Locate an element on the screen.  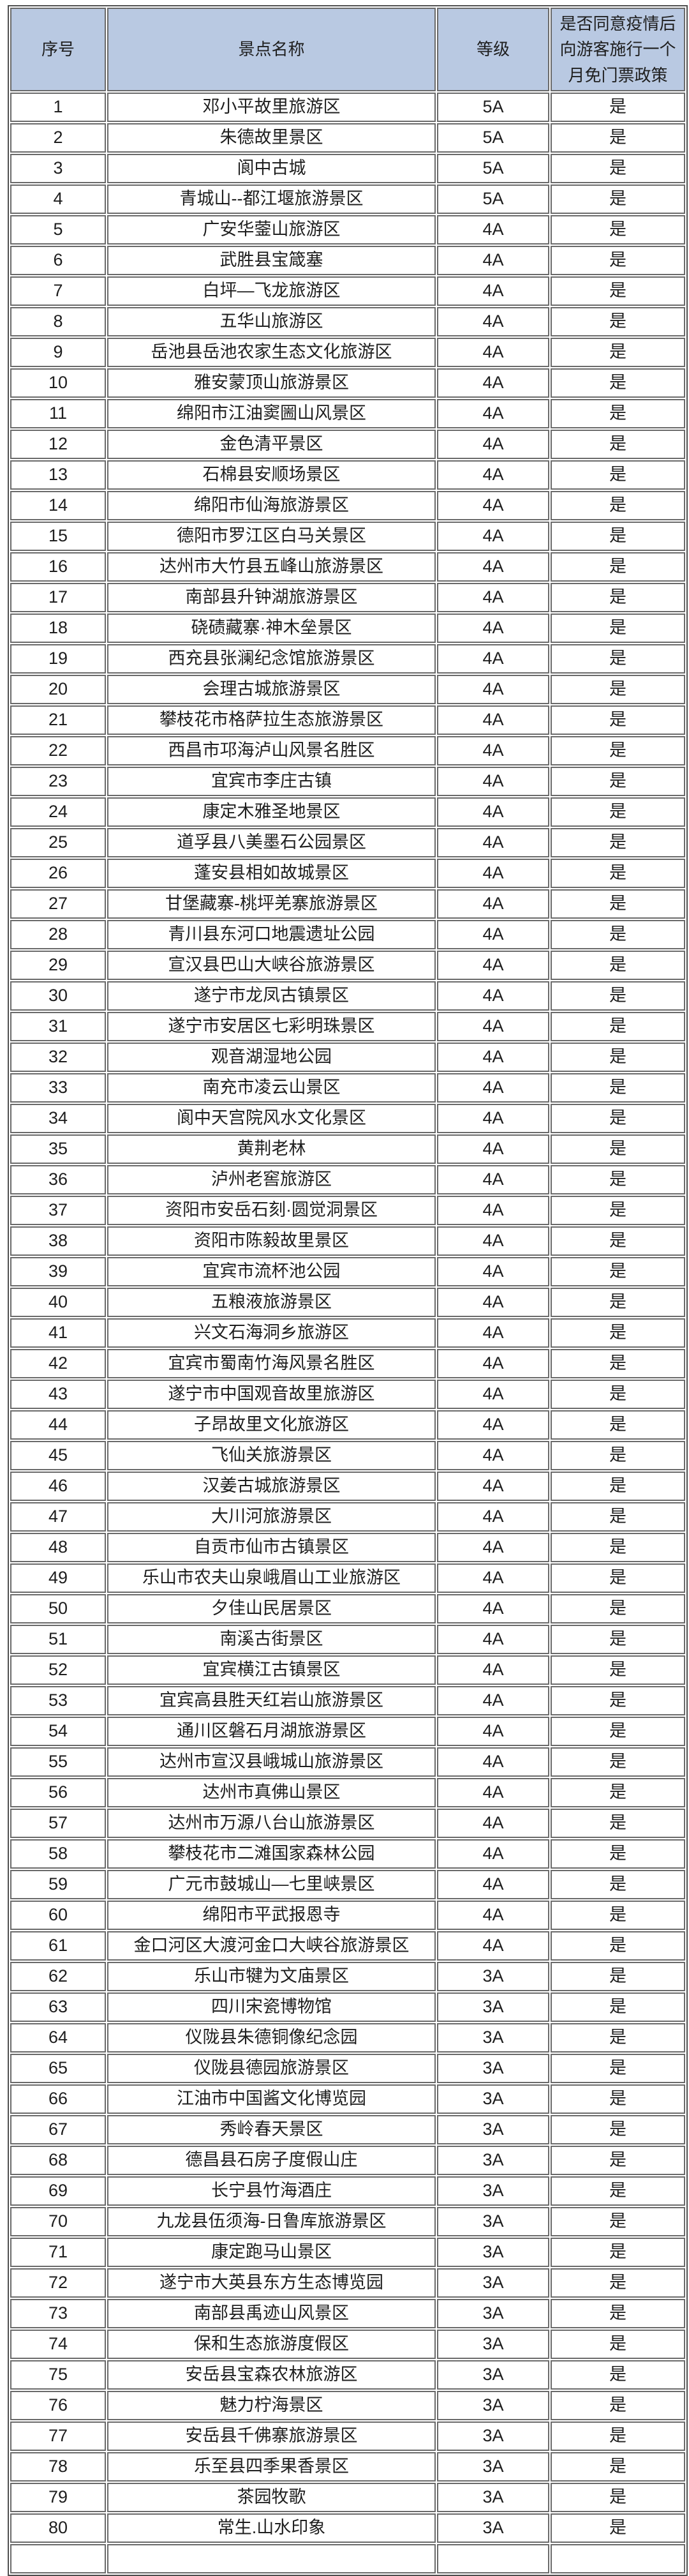
table-row: 79 茶园牧歌 3A 是 is located at coordinates (347, 2497).